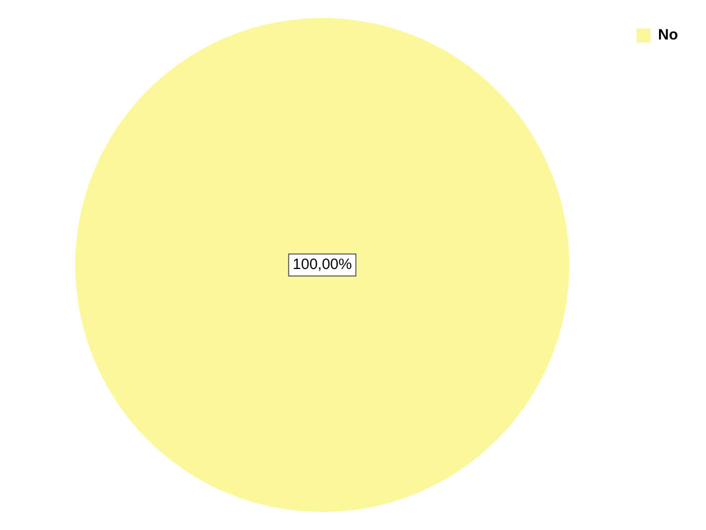  What do you see at coordinates (668, 35) in the screenshot?
I see `legend-label: No` at bounding box center [668, 35].